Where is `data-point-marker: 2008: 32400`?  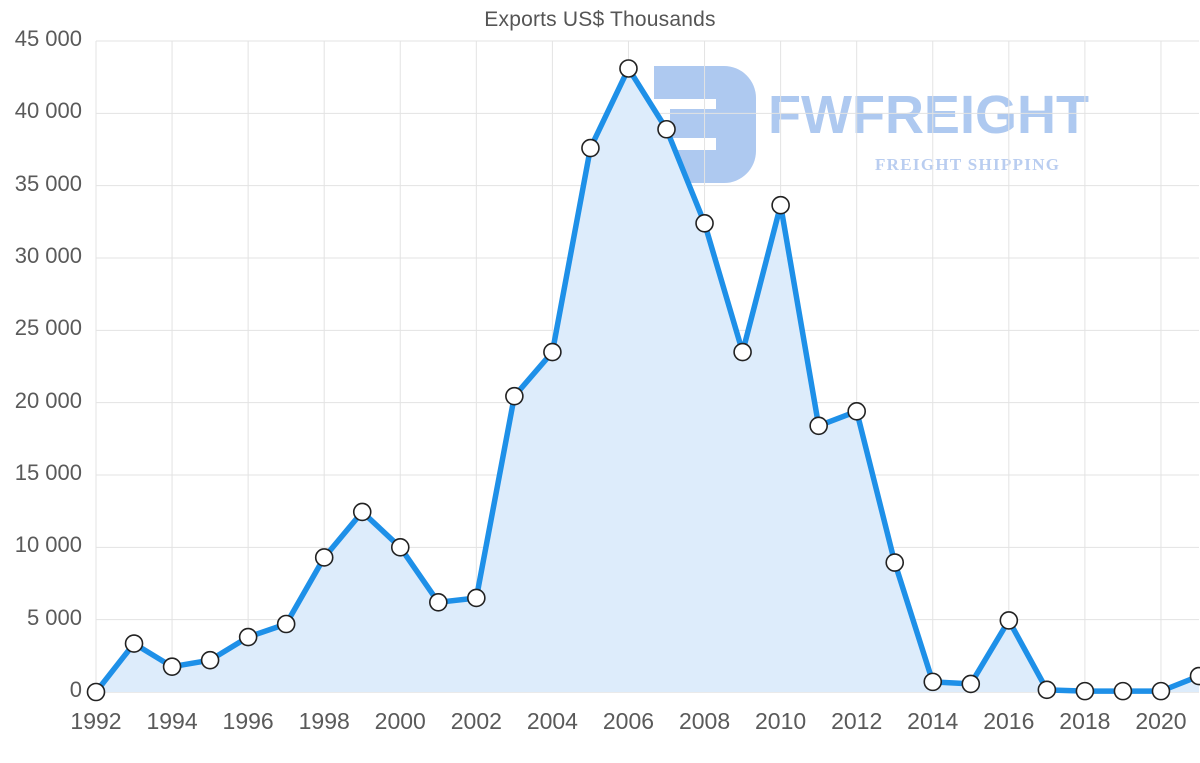 data-point-marker: 2008: 32400 is located at coordinates (704, 223).